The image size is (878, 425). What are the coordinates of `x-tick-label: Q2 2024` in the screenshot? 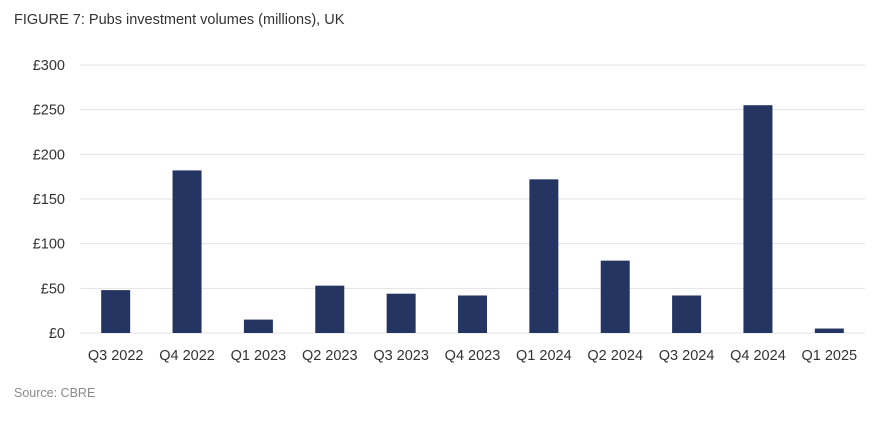 It's located at (615, 356).